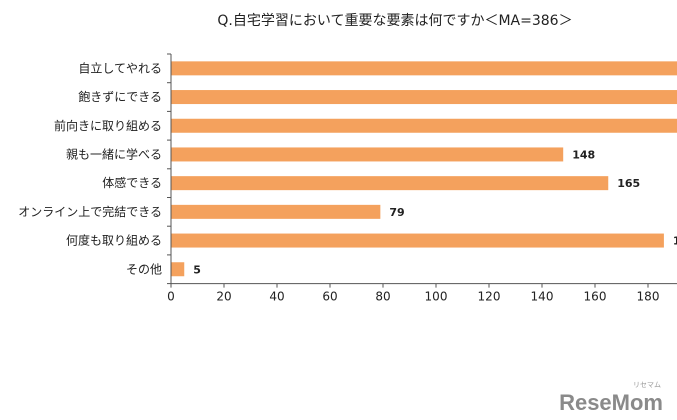 Image resolution: width=677 pixels, height=420 pixels. What do you see at coordinates (413, 297) in the screenshot?
I see `tick-labels: 020406080100120140160180200220240260` at bounding box center [413, 297].